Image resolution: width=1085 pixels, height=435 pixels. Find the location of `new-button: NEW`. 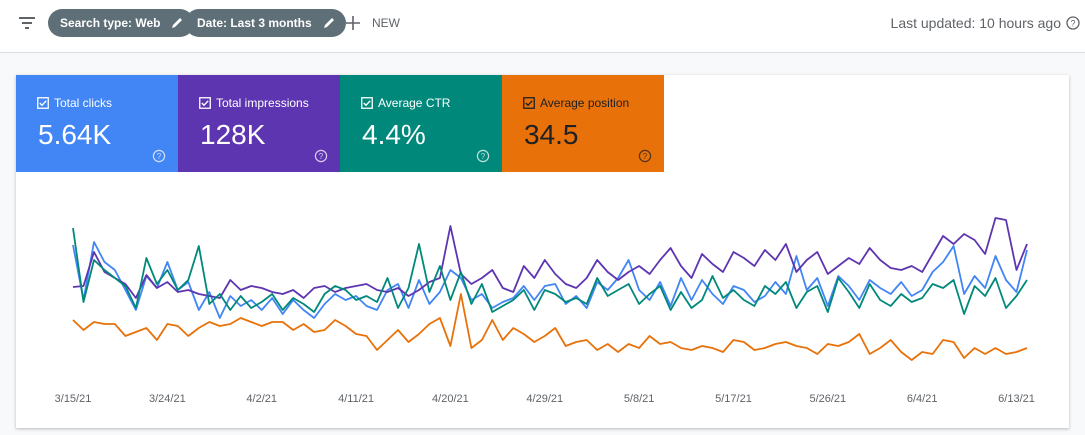

new-button: NEW is located at coordinates (373, 23).